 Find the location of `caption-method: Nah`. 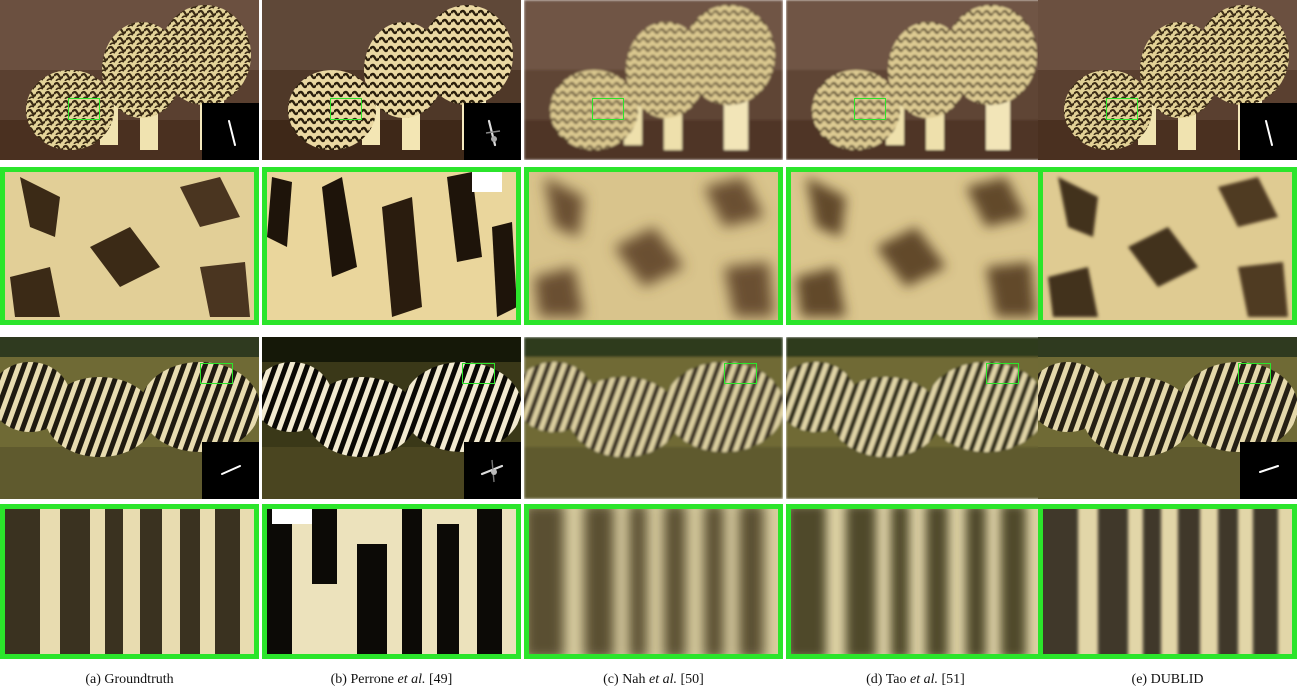

caption-method: Nah is located at coordinates (636, 679).